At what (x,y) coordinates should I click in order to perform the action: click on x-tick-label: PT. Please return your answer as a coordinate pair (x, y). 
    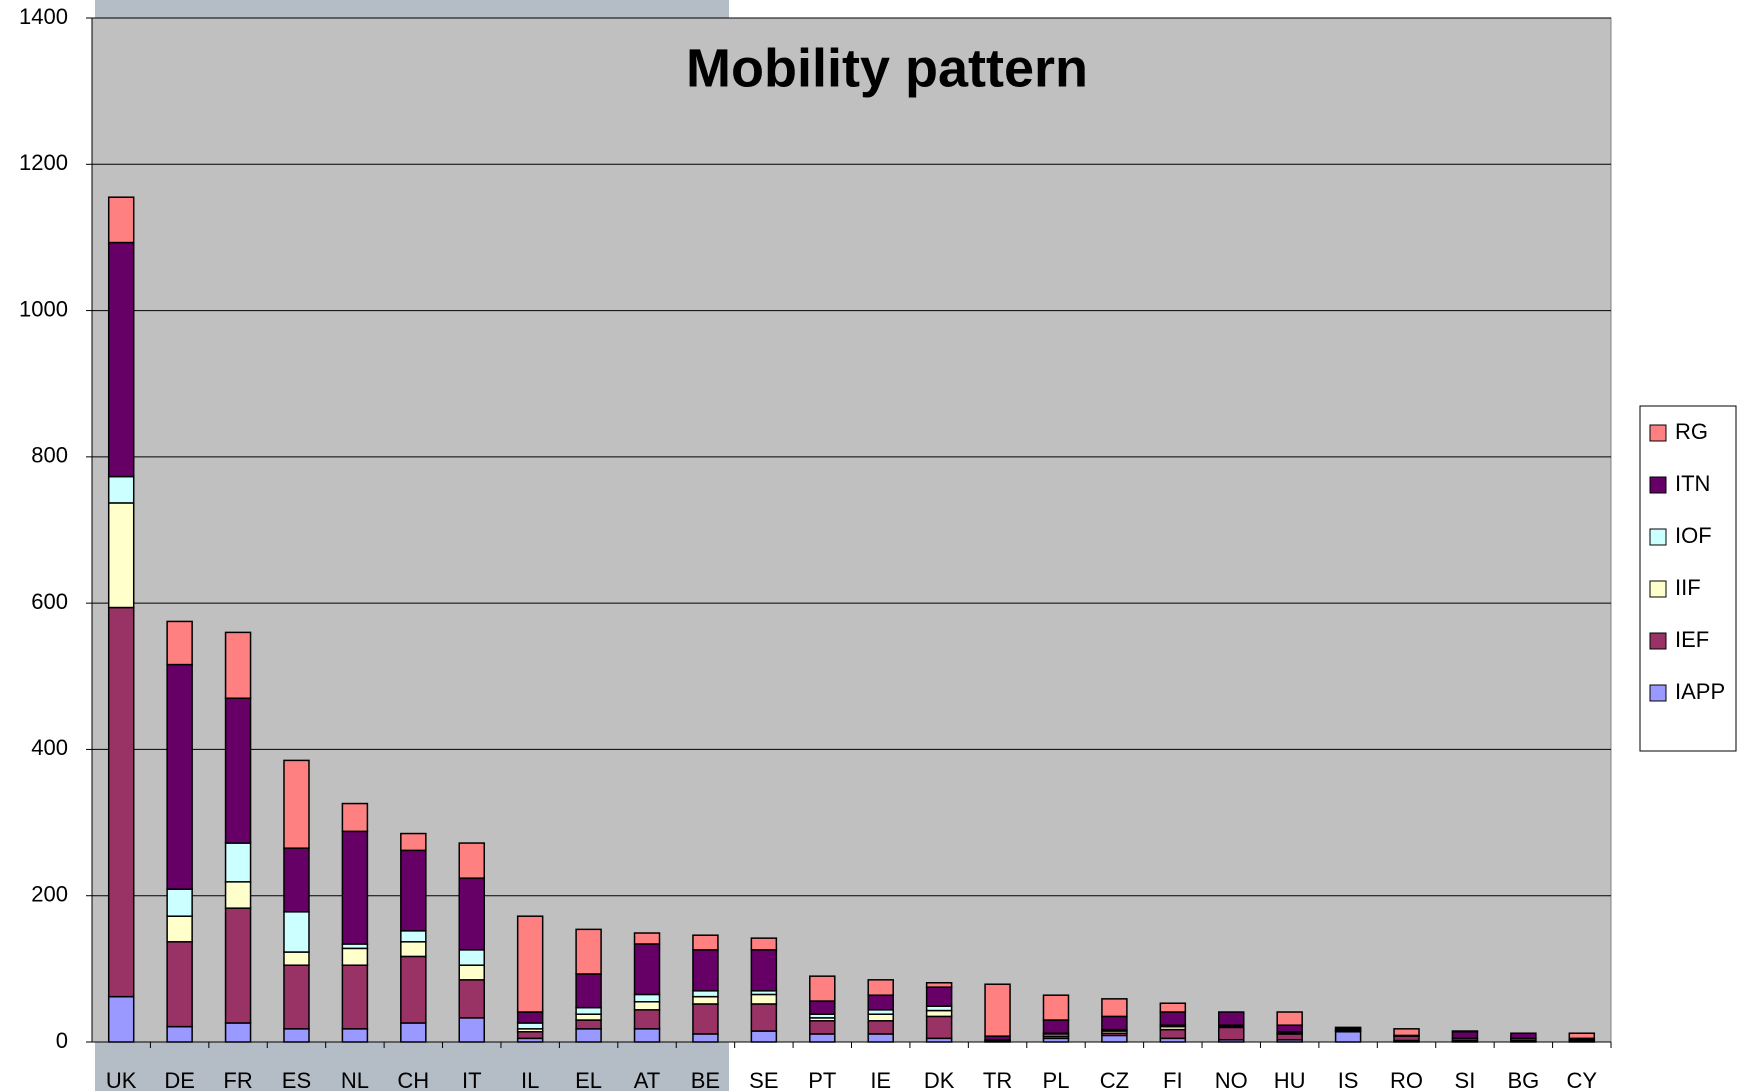
    Looking at the image, I should click on (822, 1079).